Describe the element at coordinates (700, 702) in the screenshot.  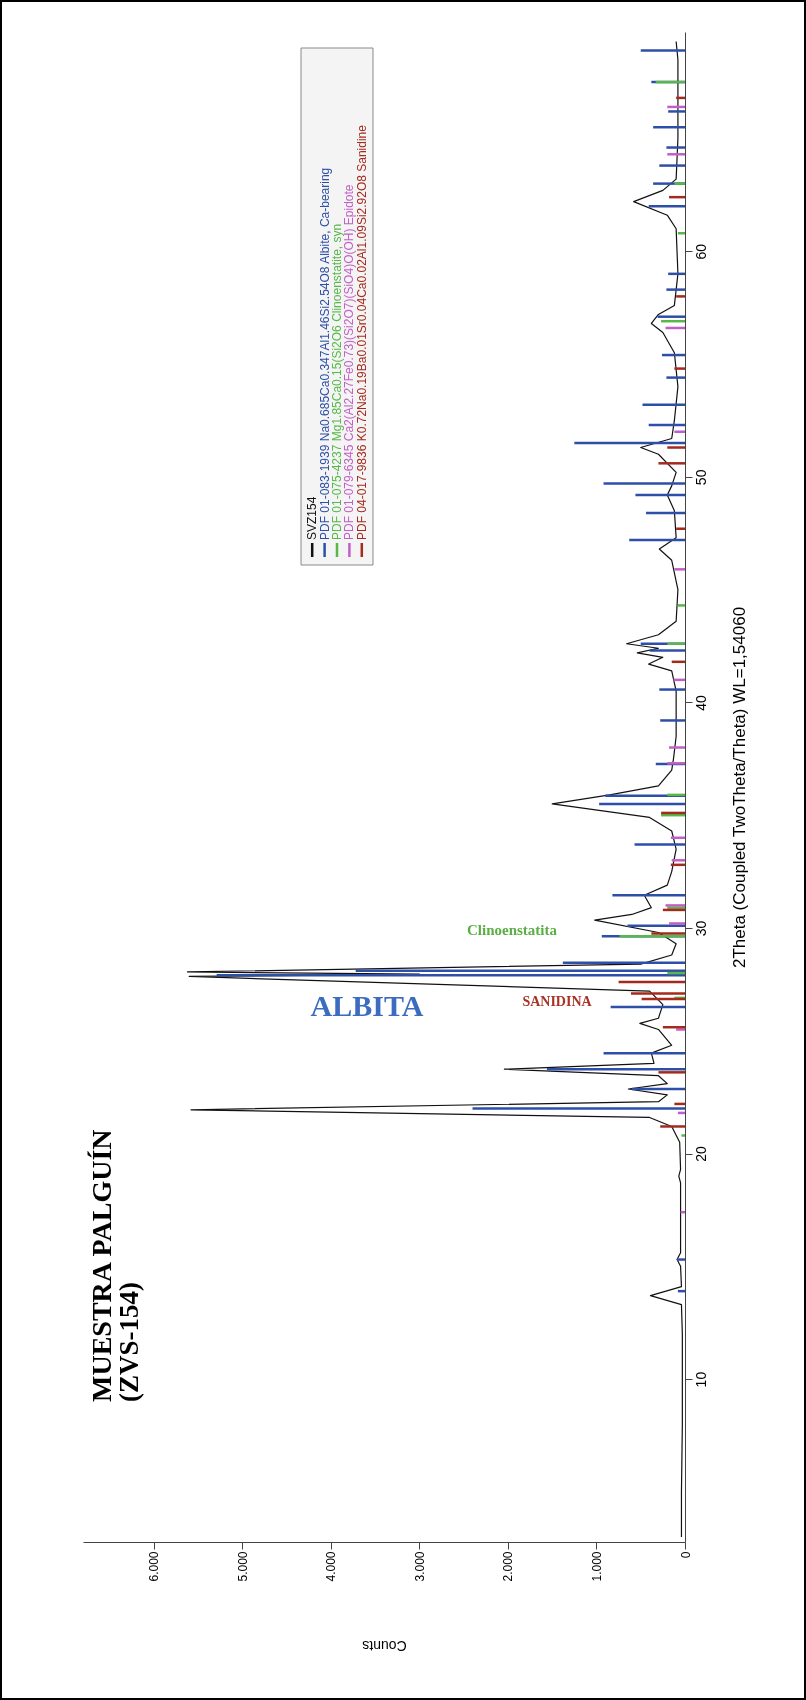
I see `y-tick-label: 40` at that location.